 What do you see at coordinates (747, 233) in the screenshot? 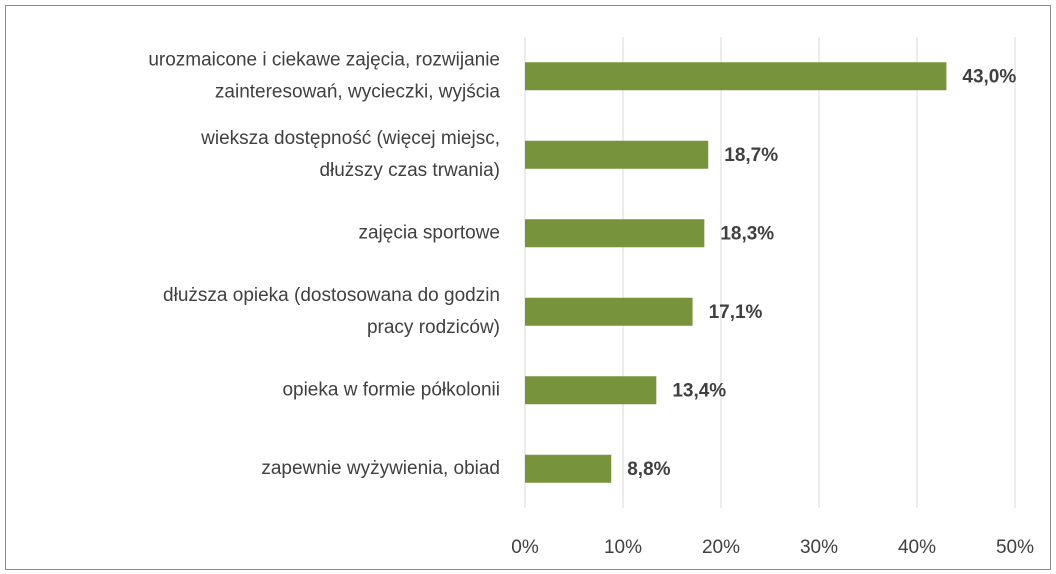
I see `value-label: 18,3%` at bounding box center [747, 233].